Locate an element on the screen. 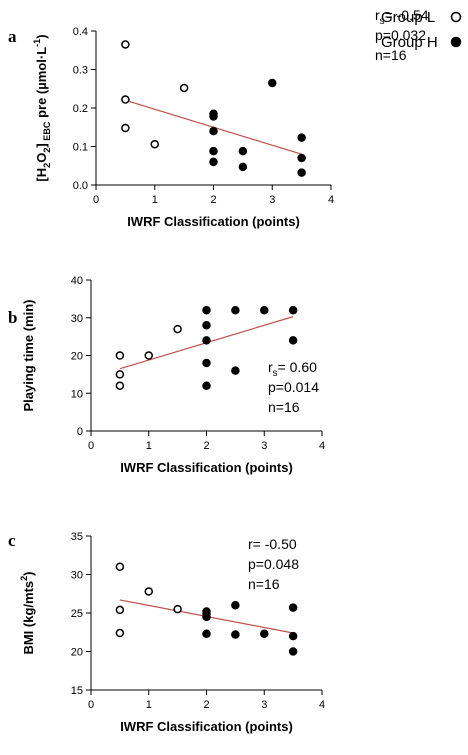  y-axis-label: [H2O2] EBC pre (µmol·L-1) is located at coordinates (42, 107).